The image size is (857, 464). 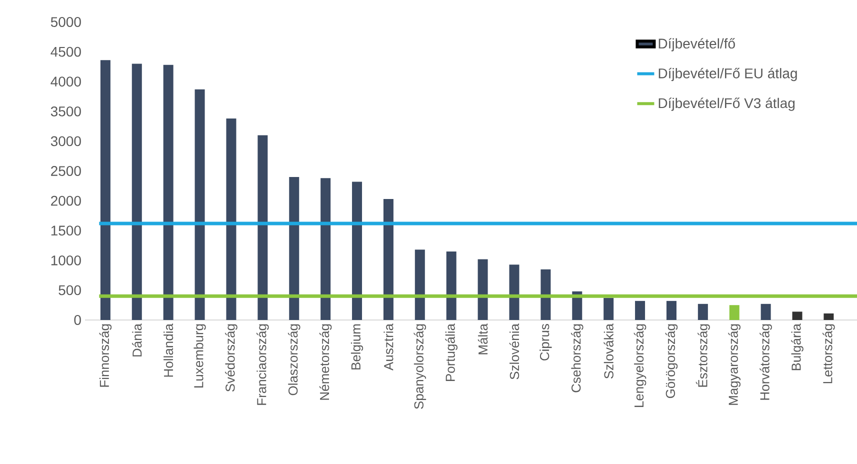 I want to click on x-tick-label: Bulgária, so click(x=797, y=347).